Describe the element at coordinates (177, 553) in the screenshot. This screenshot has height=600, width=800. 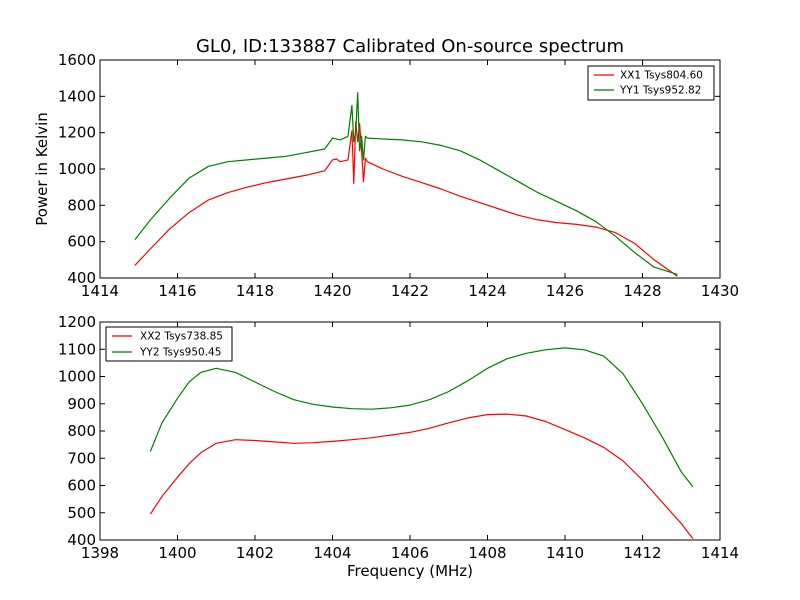
I see `bottom-x-tick-label: 1400` at that location.